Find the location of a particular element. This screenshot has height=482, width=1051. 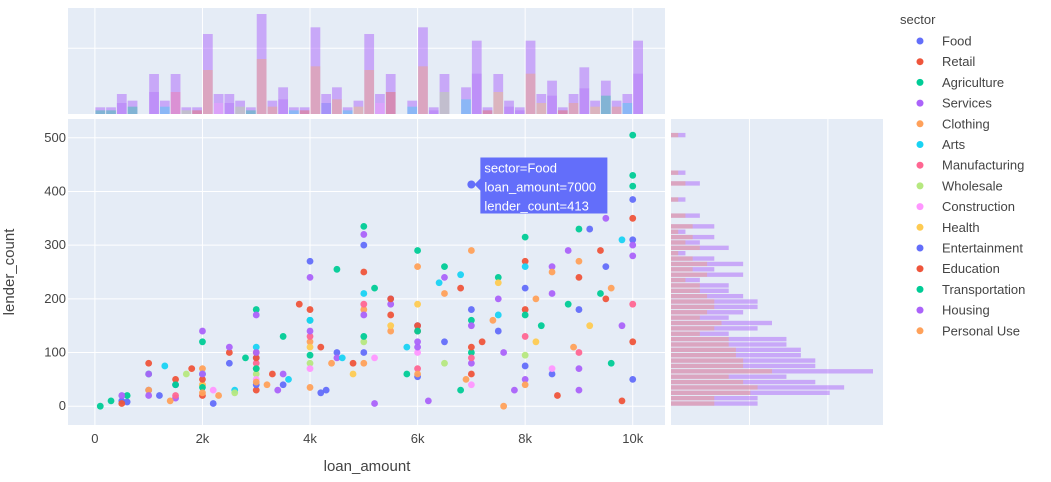

legend-item-label: Entertainment is located at coordinates (982, 248).